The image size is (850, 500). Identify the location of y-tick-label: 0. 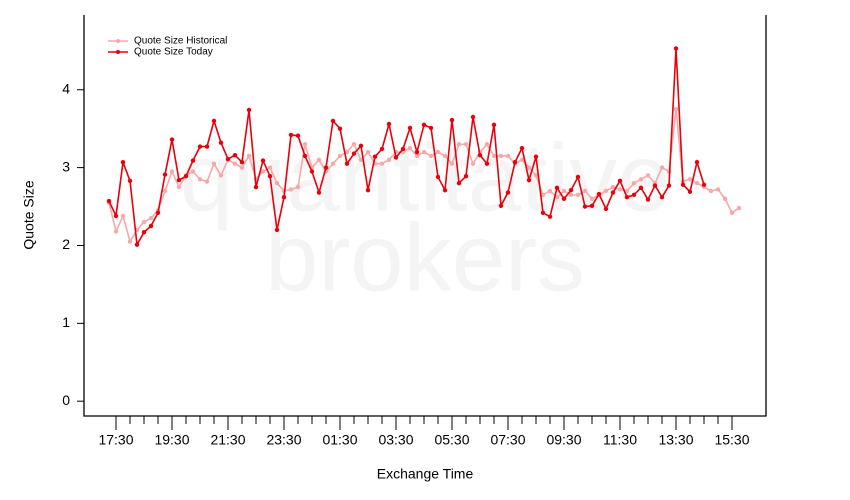
(66, 400).